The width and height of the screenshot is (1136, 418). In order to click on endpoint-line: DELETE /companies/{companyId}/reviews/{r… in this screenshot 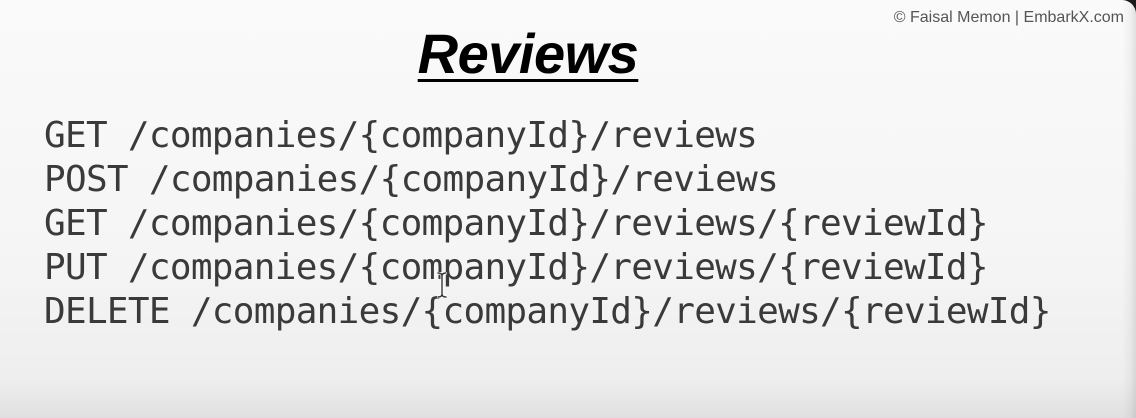, I will do `click(547, 312)`.